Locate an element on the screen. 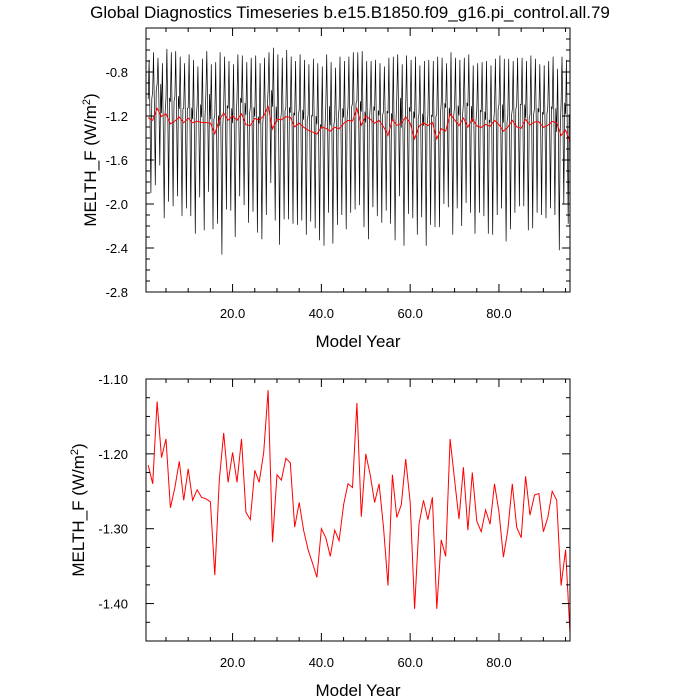 The height and width of the screenshot is (700, 700). bottom-ytick-label: -1.20 is located at coordinates (113, 454).